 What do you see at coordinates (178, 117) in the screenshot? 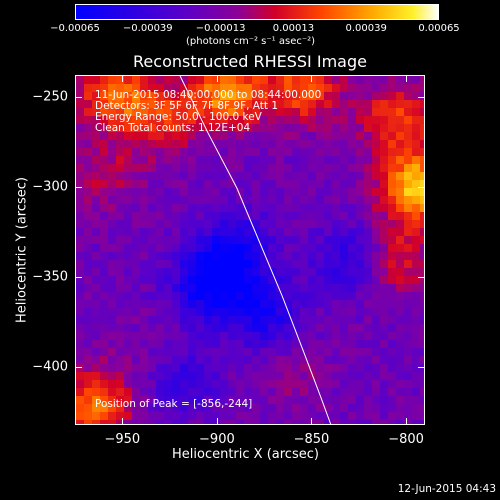
I see `info-line-3: Energy Range: 50.0 - 100.0 keV` at bounding box center [178, 117].